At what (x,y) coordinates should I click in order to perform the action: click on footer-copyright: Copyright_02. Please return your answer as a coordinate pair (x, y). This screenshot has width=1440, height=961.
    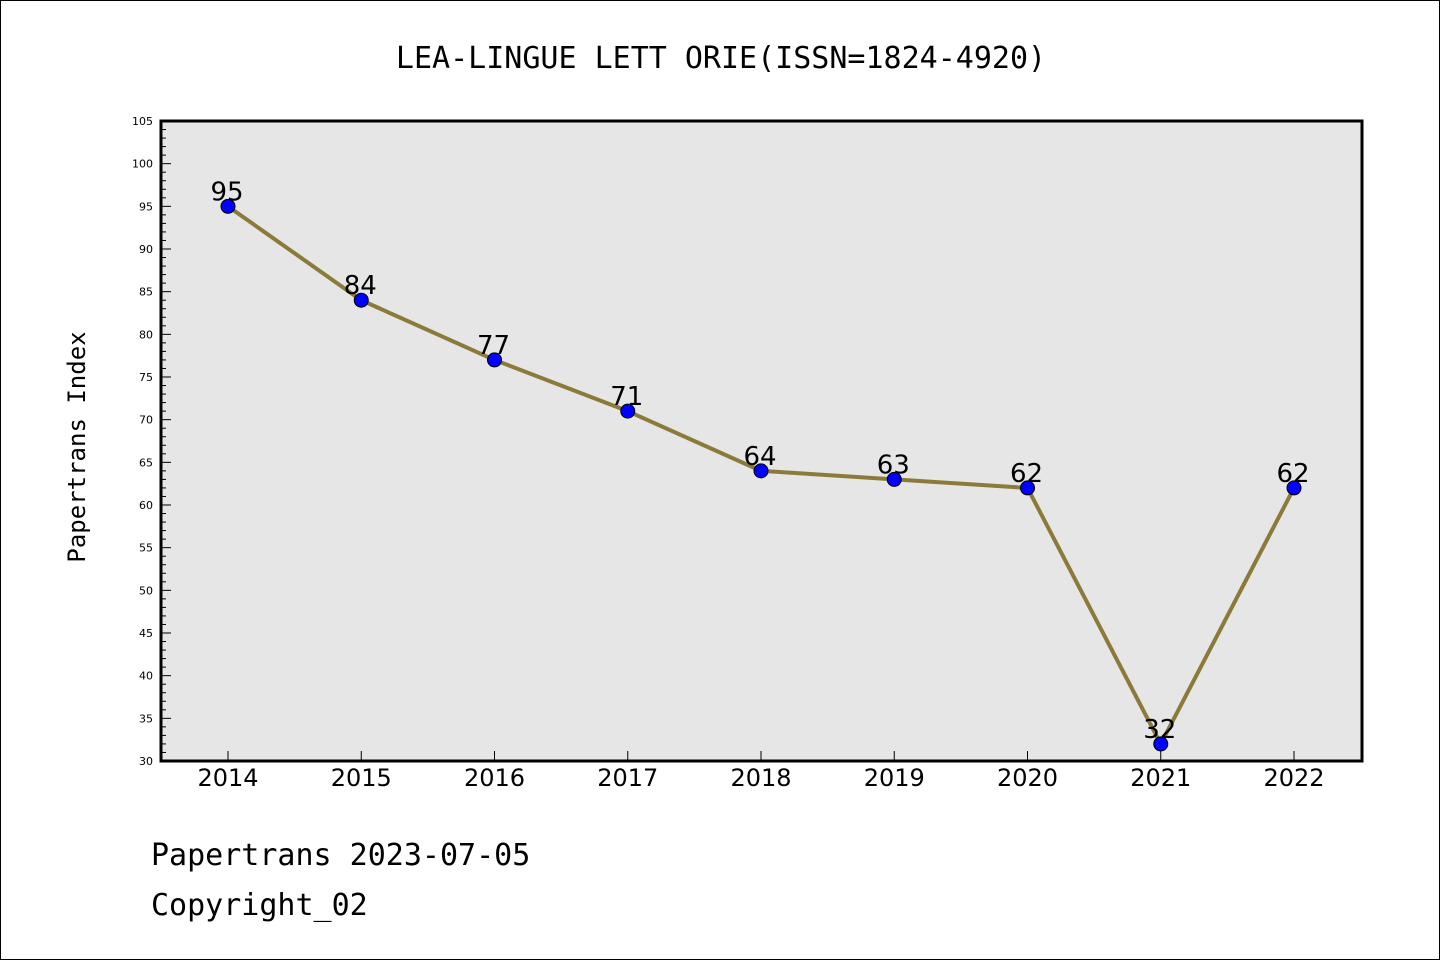
    Looking at the image, I should click on (259, 905).